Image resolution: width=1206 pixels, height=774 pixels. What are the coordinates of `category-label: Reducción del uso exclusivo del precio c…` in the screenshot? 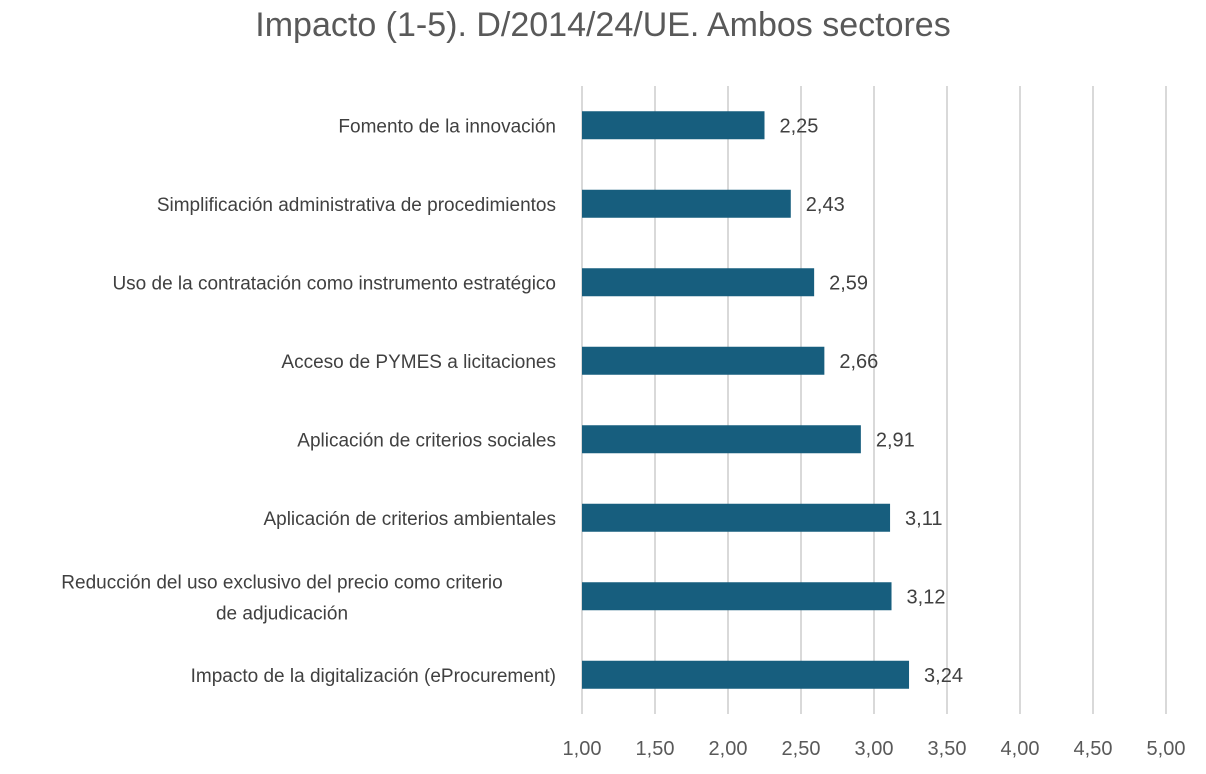 It's located at (281, 598).